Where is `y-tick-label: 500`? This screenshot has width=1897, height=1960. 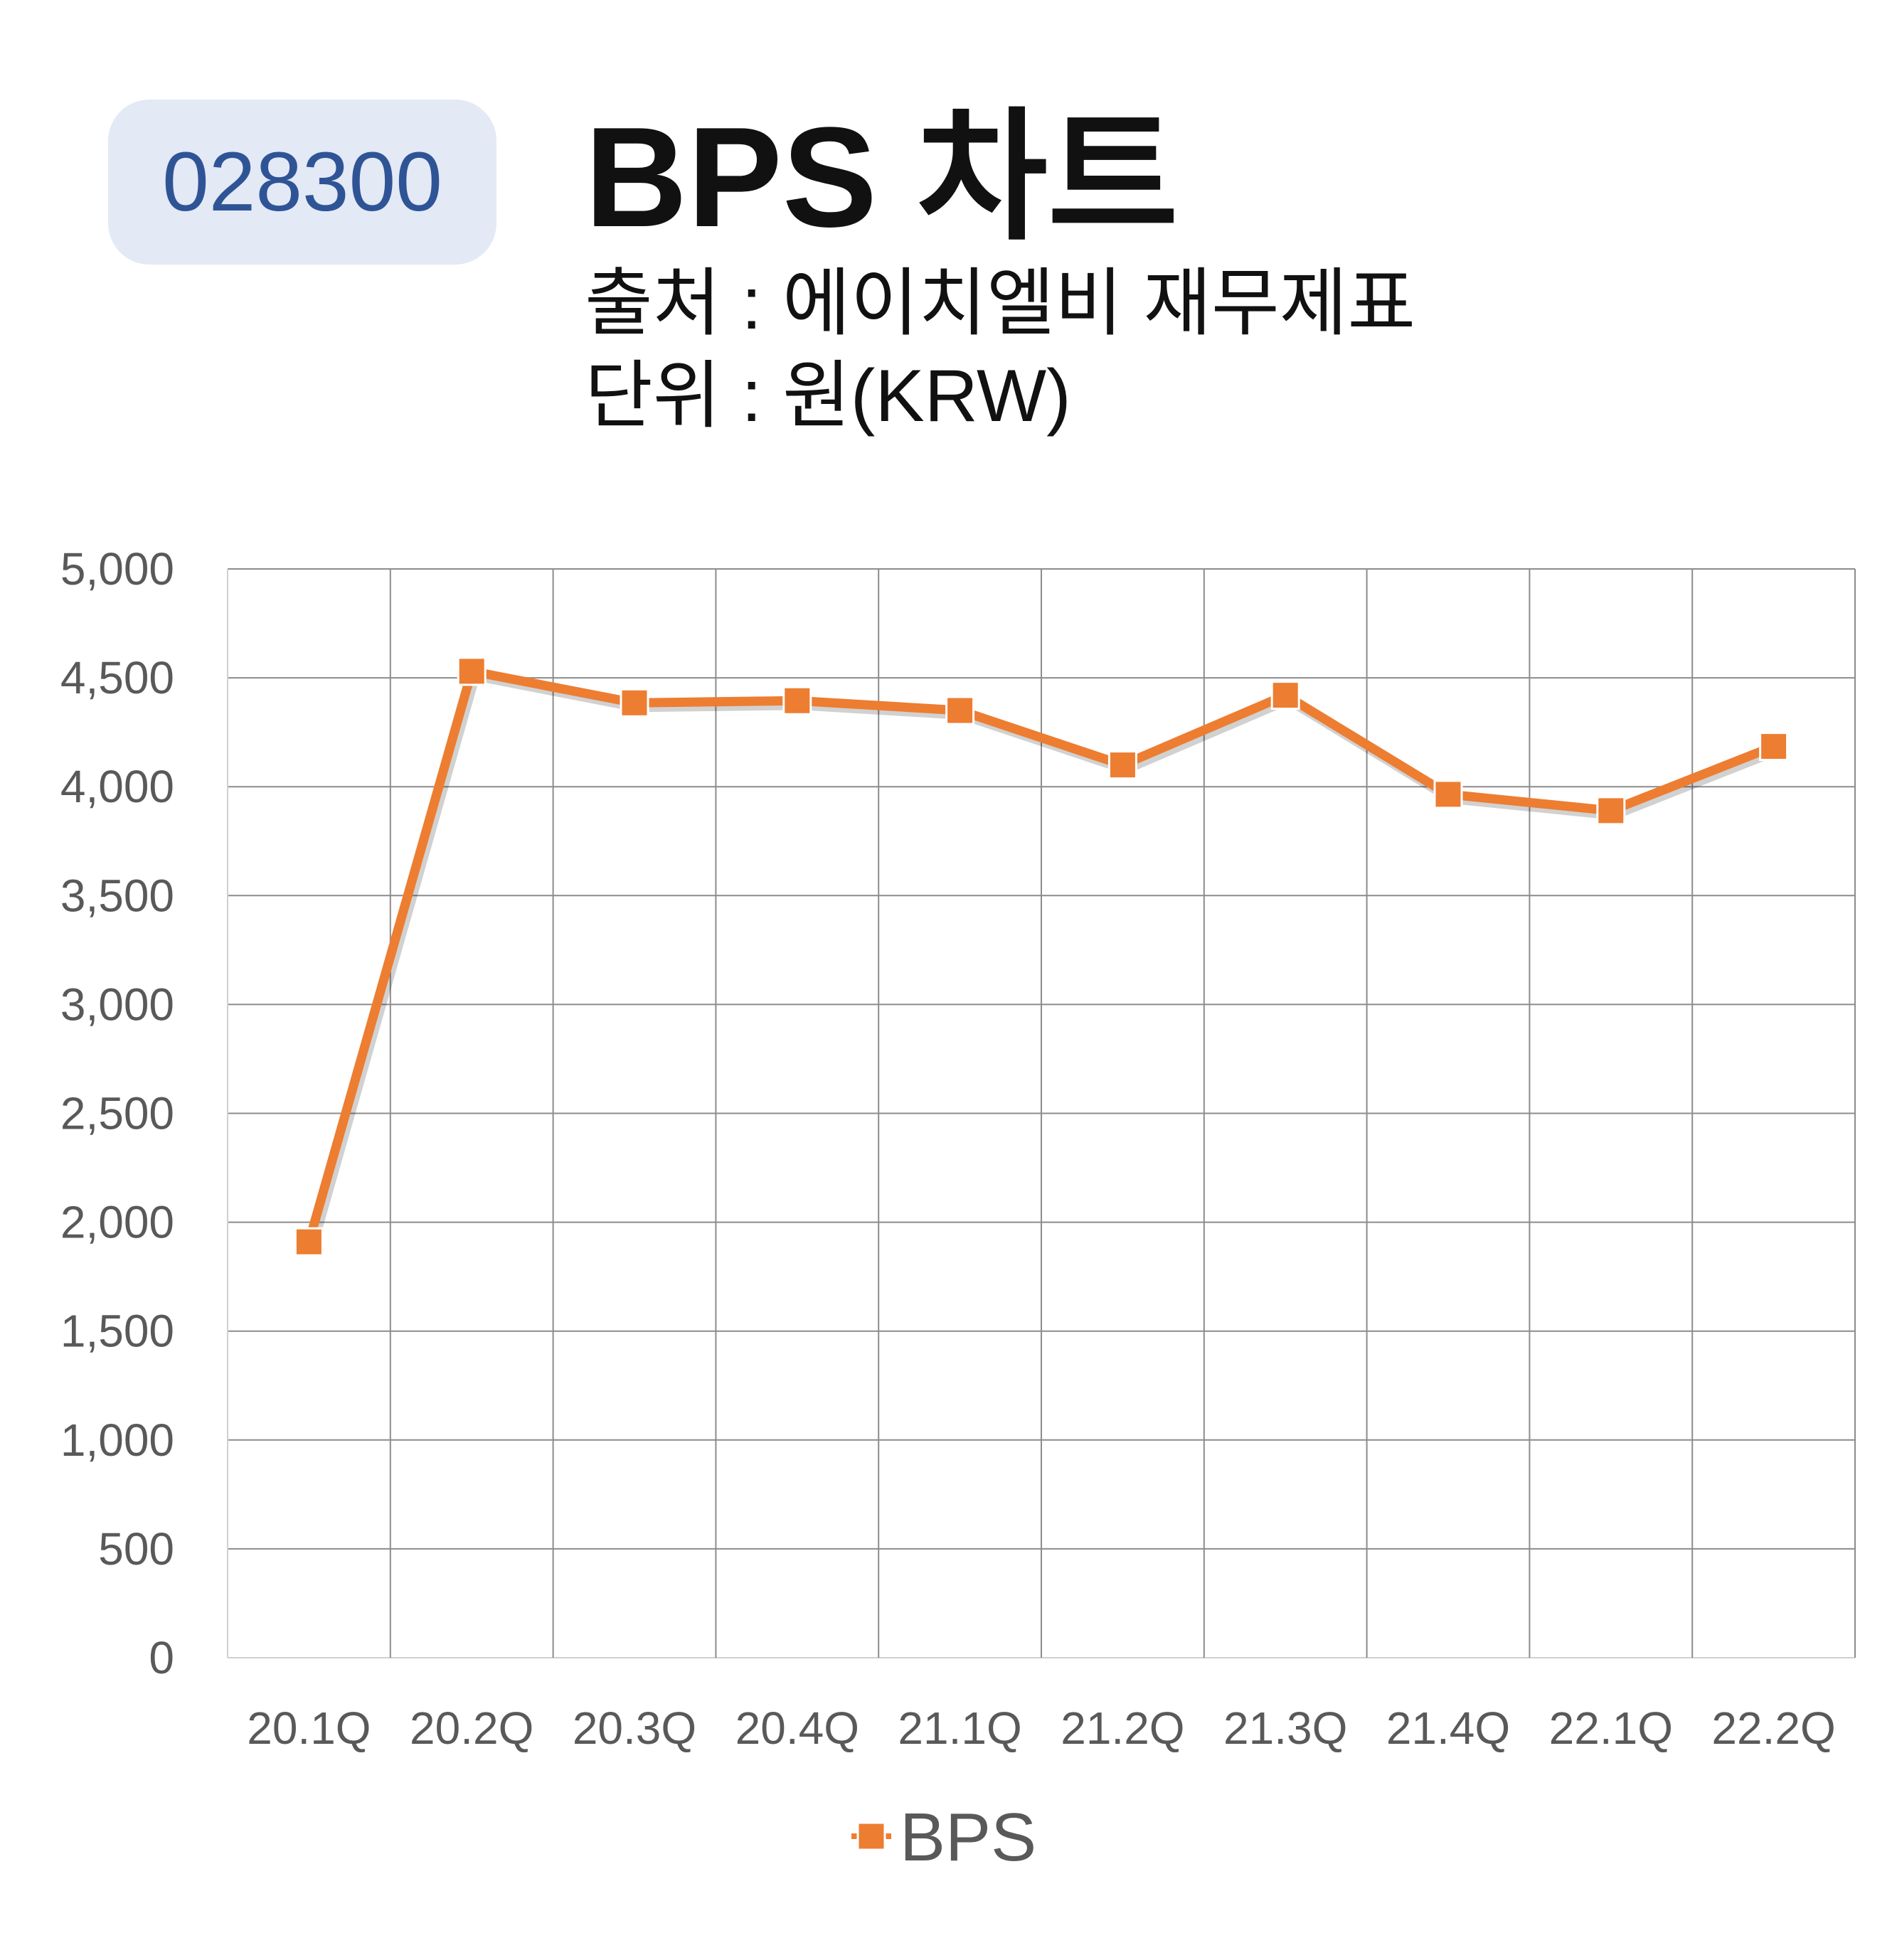 y-tick-label: 500 is located at coordinates (136, 1549).